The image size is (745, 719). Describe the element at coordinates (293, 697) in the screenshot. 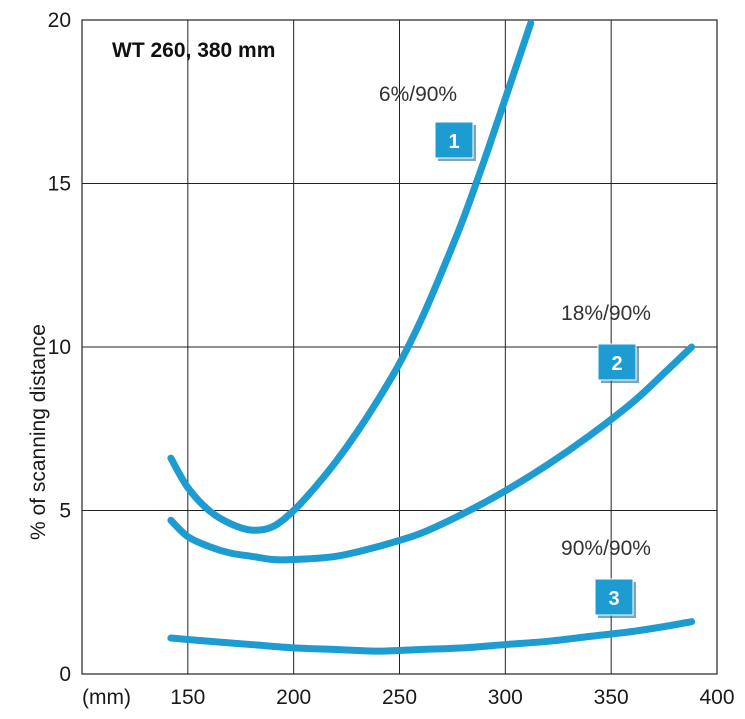

I see `x-tick-label: 200` at that location.